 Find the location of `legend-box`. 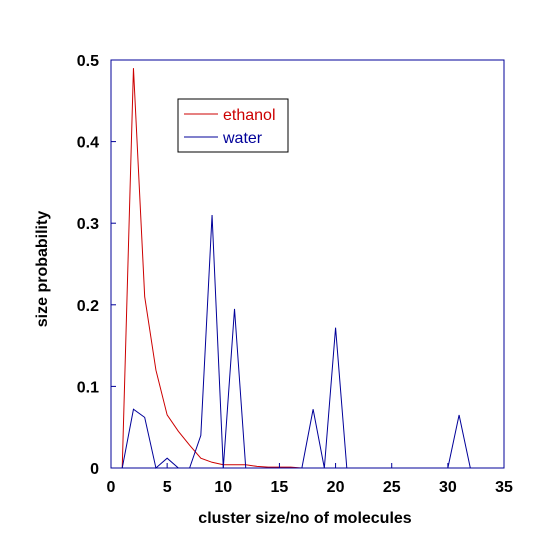

legend-box is located at coordinates (233, 125).